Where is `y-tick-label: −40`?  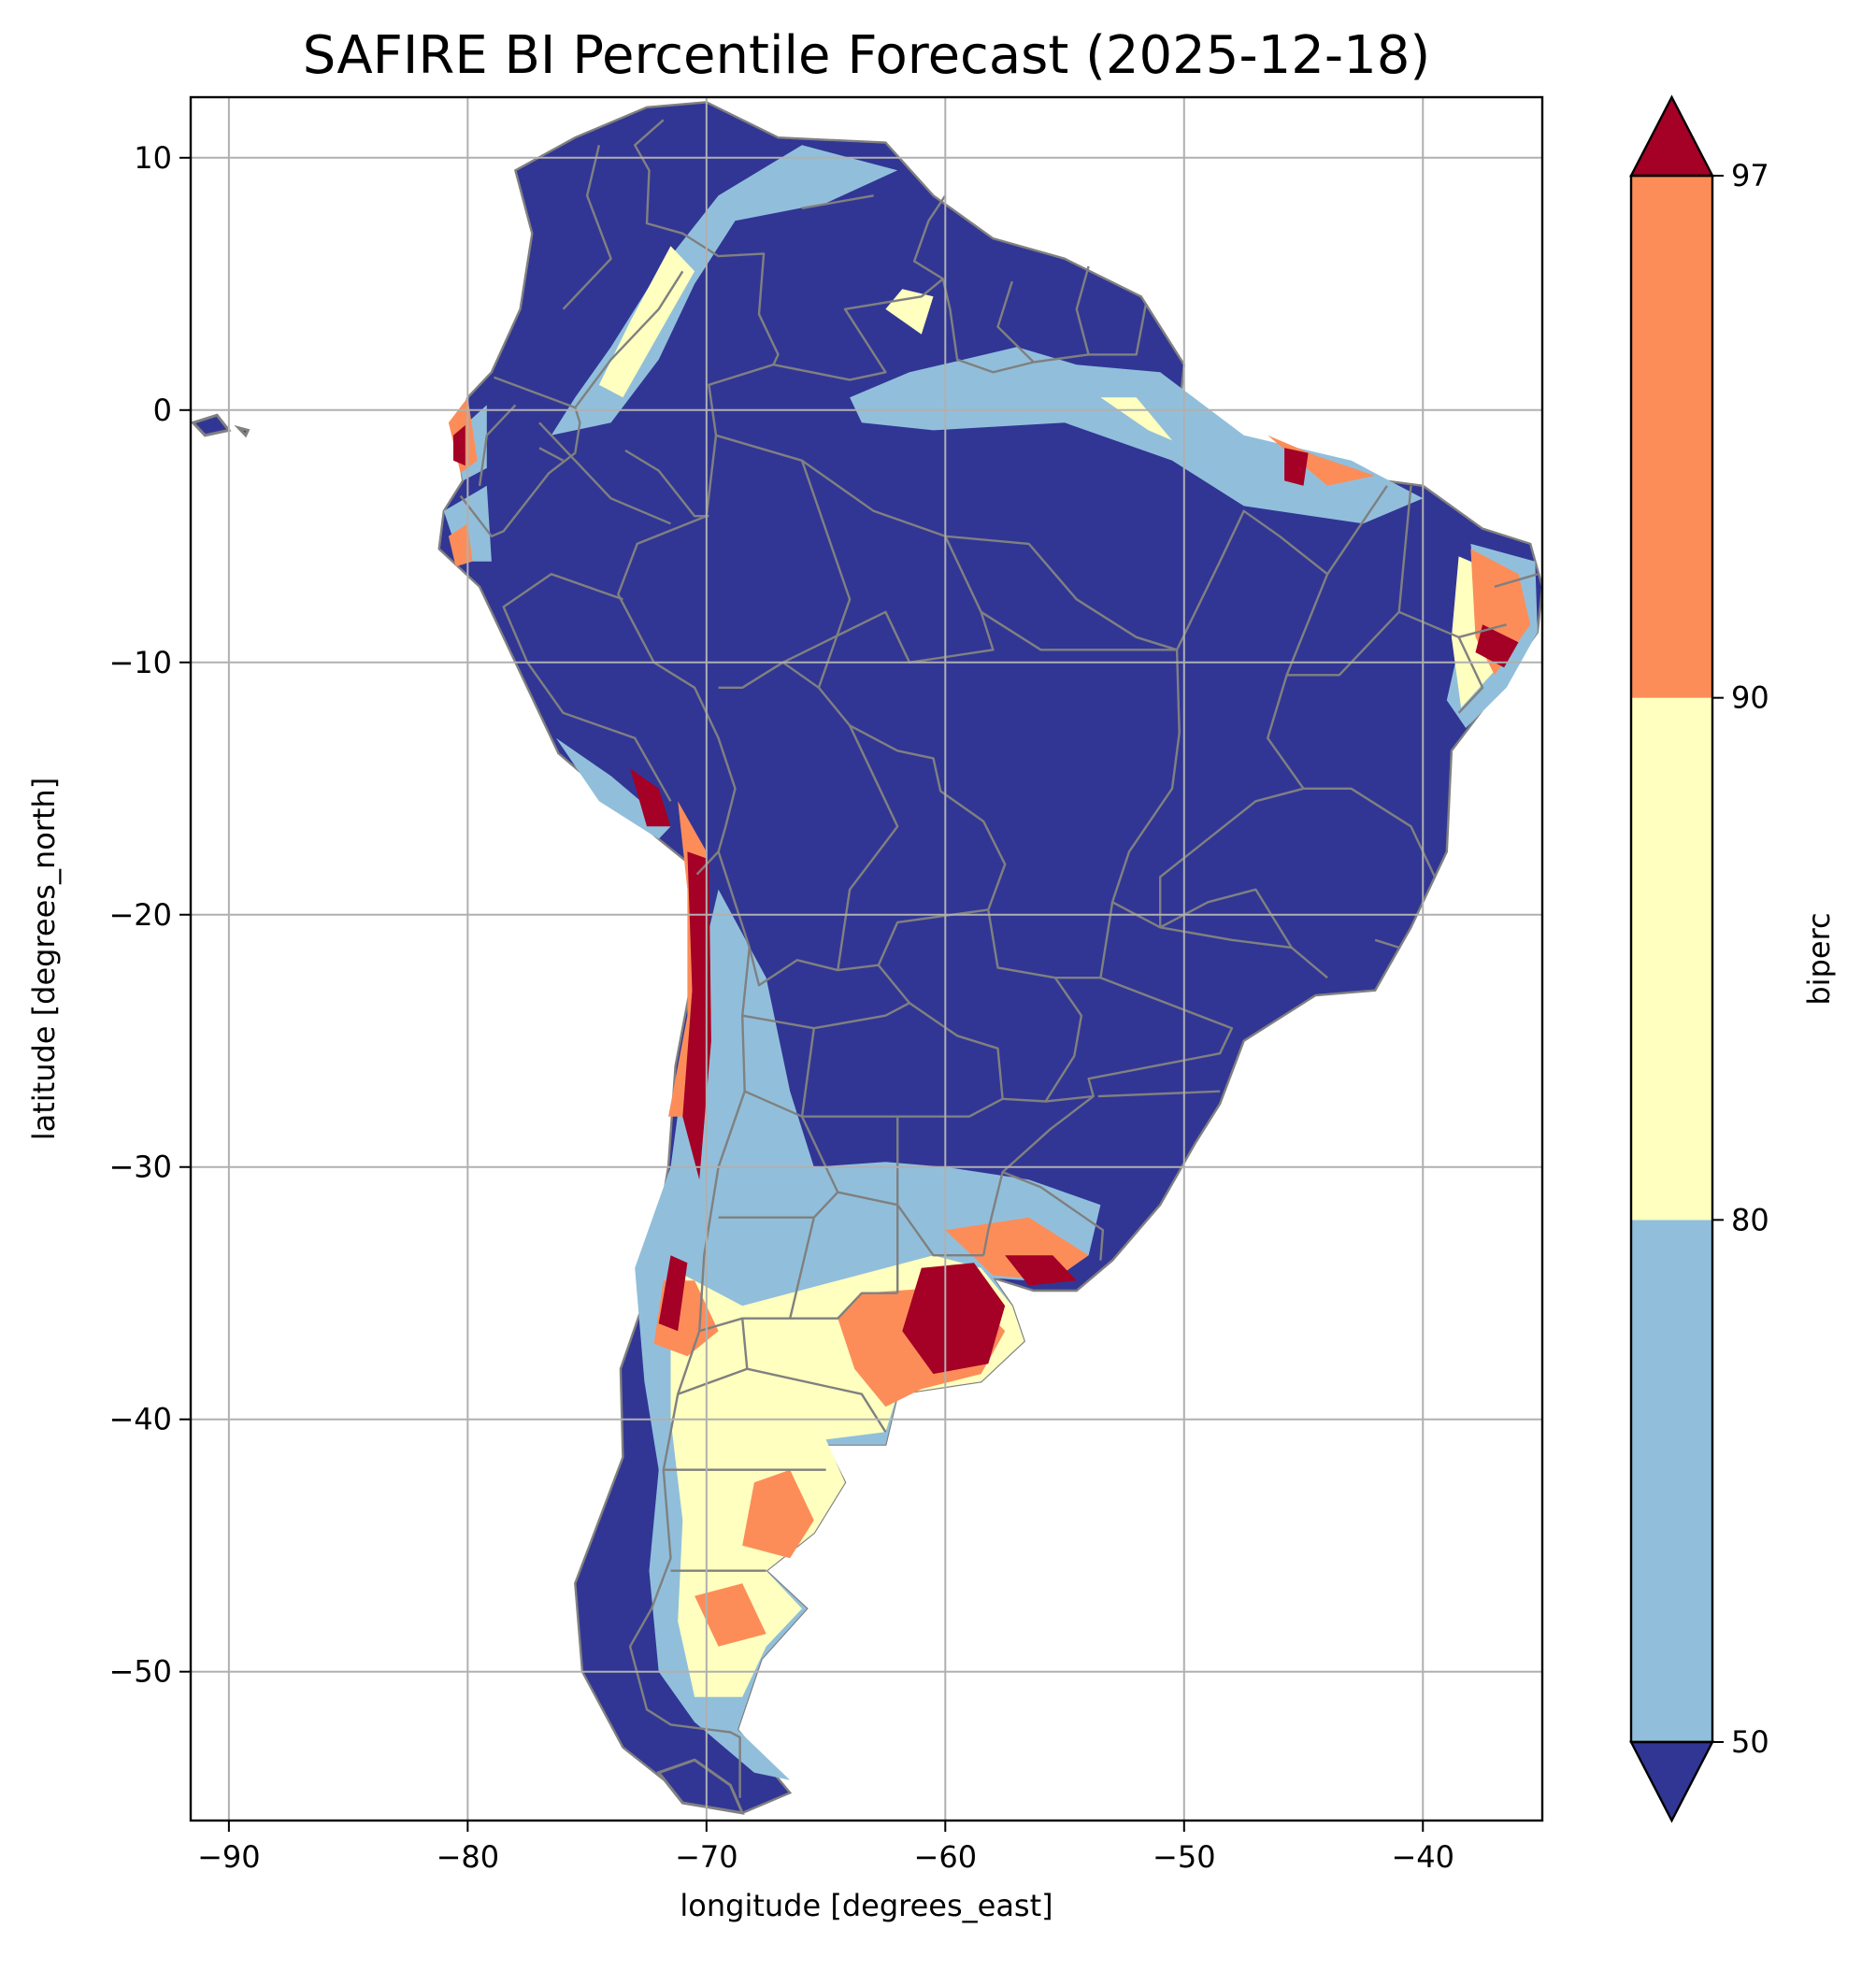 y-tick-label: −40 is located at coordinates (140, 1419).